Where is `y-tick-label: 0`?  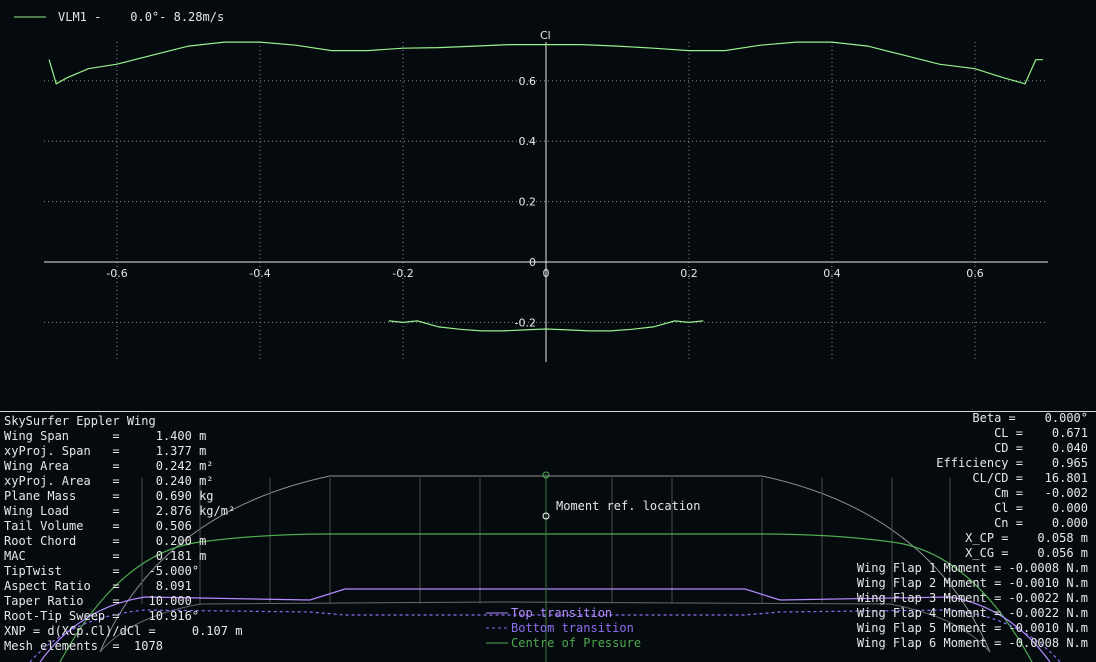 y-tick-label: 0 is located at coordinates (532, 262).